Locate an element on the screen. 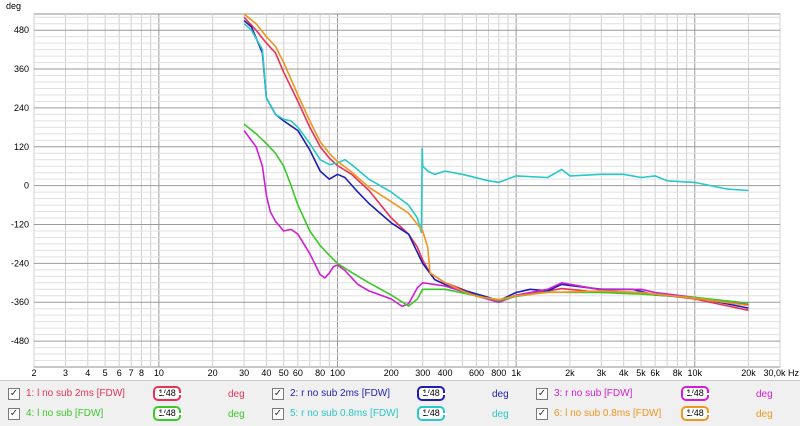  x-tick-label: 1k is located at coordinates (516, 373).